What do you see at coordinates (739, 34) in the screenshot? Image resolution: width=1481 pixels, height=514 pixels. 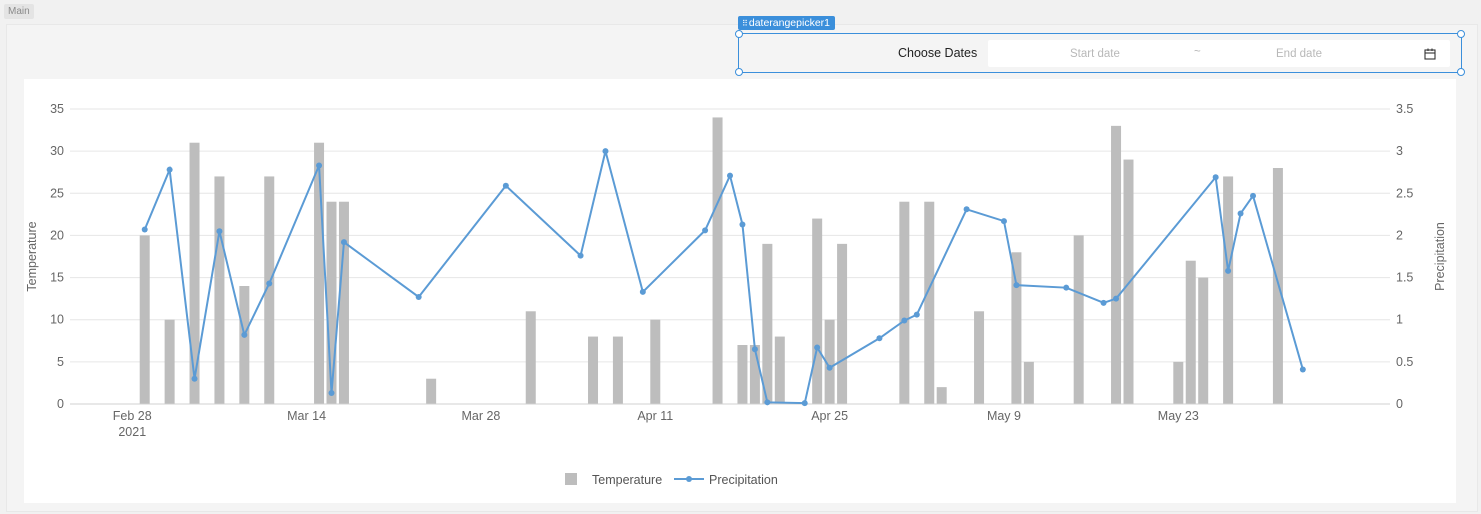 I see `resize-handle-top-left` at bounding box center [739, 34].